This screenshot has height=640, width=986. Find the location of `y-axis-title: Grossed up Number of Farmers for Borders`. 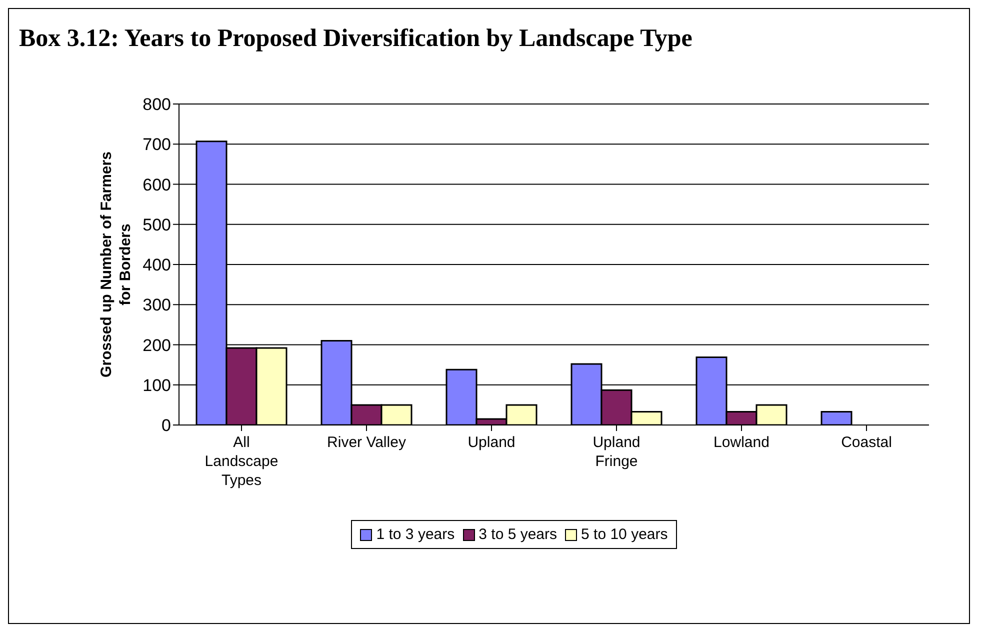

y-axis-title: Grossed up Number of Farmers for Borders is located at coordinates (116, 265).